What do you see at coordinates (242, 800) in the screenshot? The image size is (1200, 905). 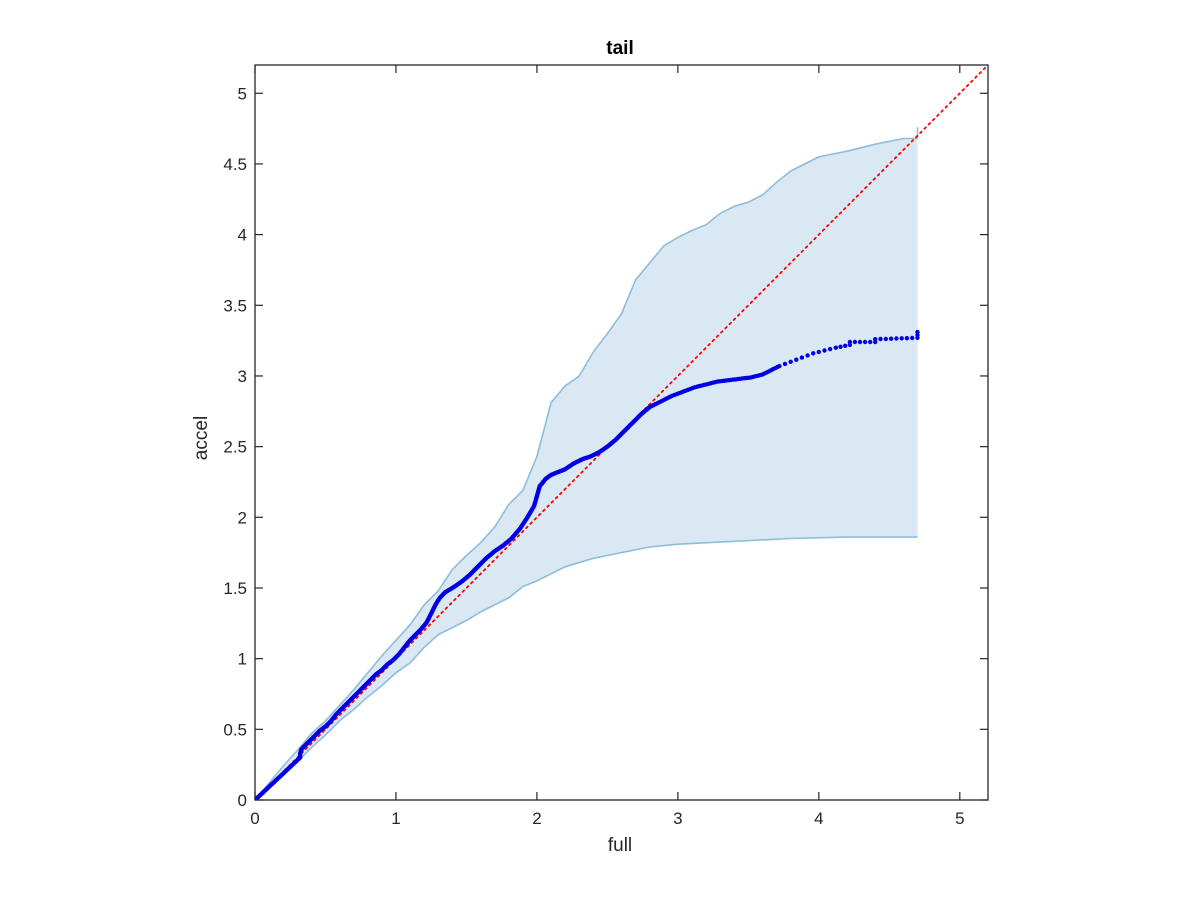 I see `y-tick-label: 0` at bounding box center [242, 800].